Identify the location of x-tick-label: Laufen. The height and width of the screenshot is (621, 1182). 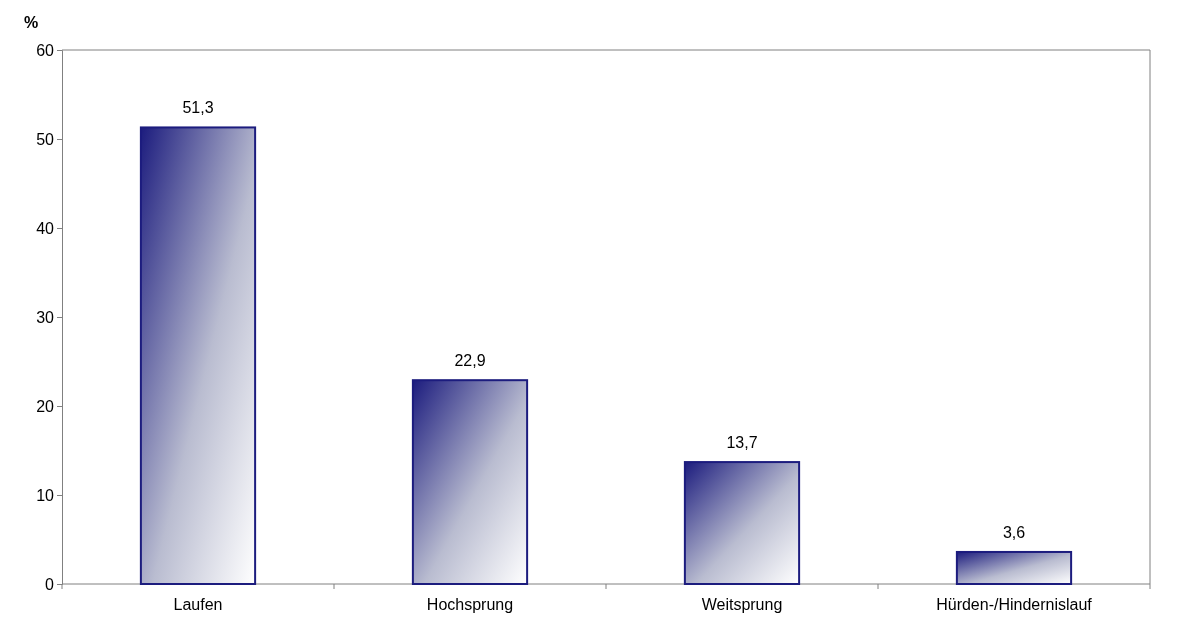
(198, 604).